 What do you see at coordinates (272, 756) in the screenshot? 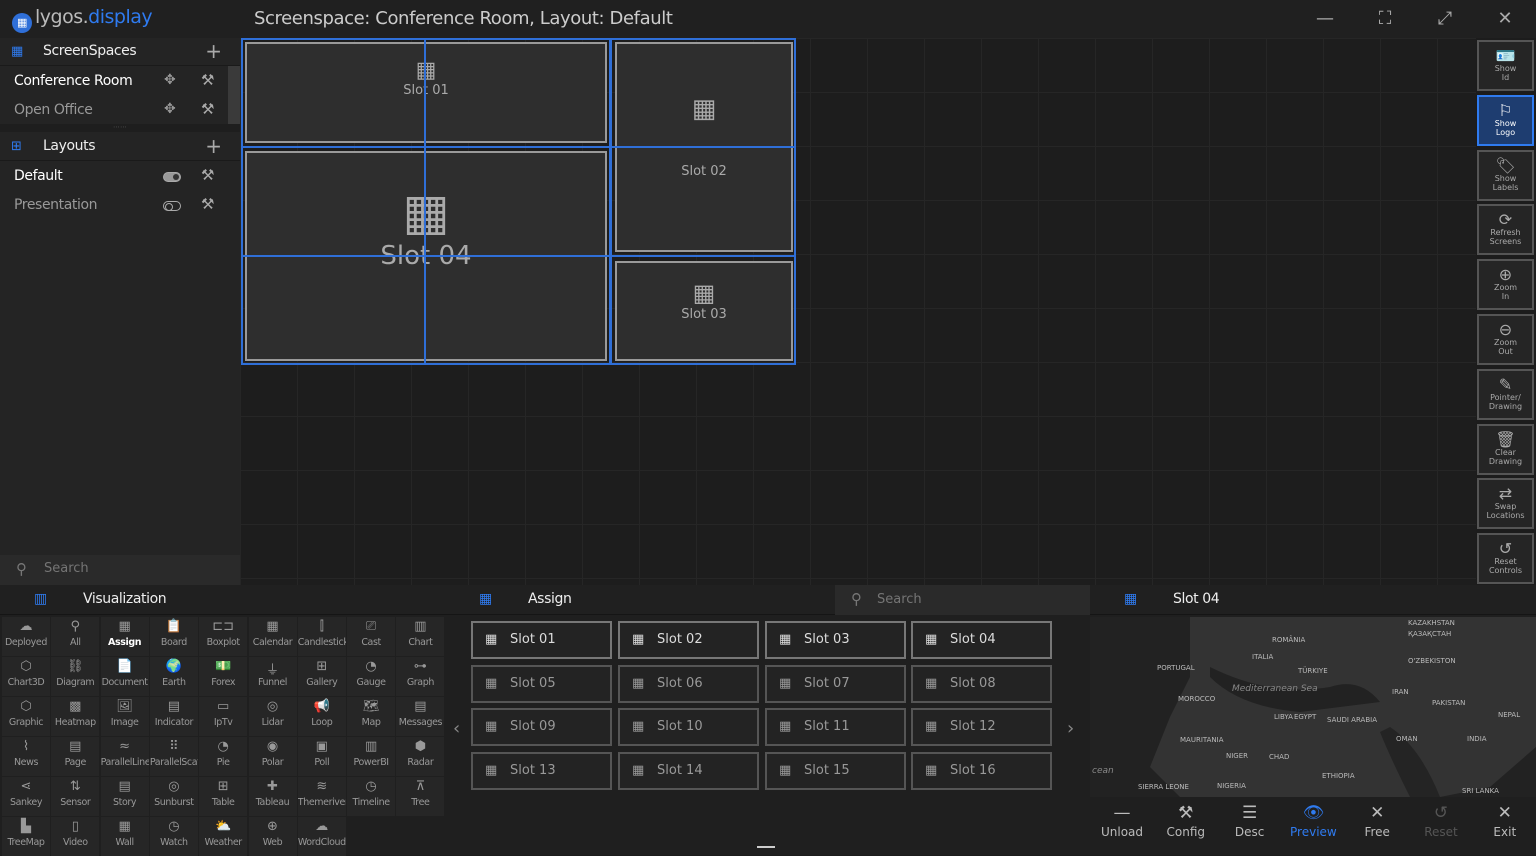
I see `viz-polar-button: ◉ Polar` at bounding box center [272, 756].